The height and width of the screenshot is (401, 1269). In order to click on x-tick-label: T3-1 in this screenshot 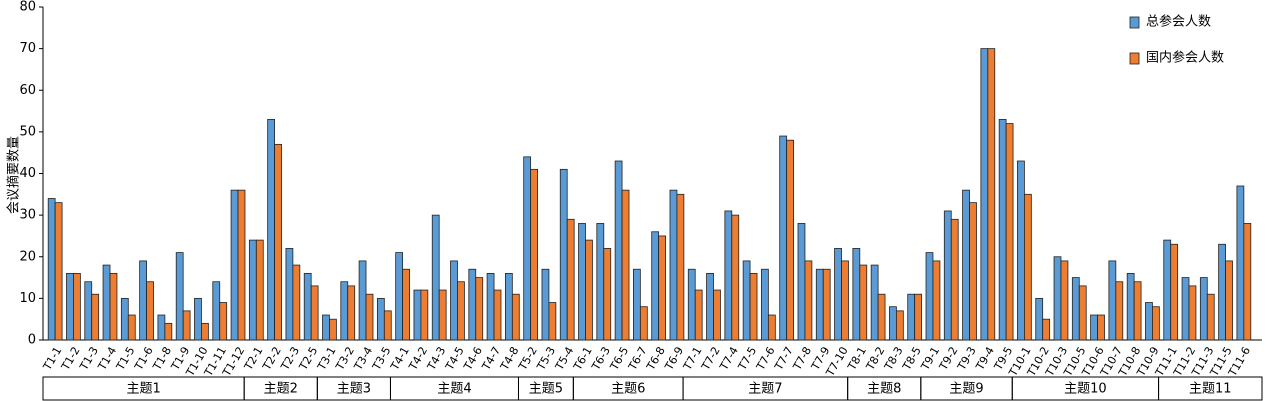, I will do `click(327, 359)`.